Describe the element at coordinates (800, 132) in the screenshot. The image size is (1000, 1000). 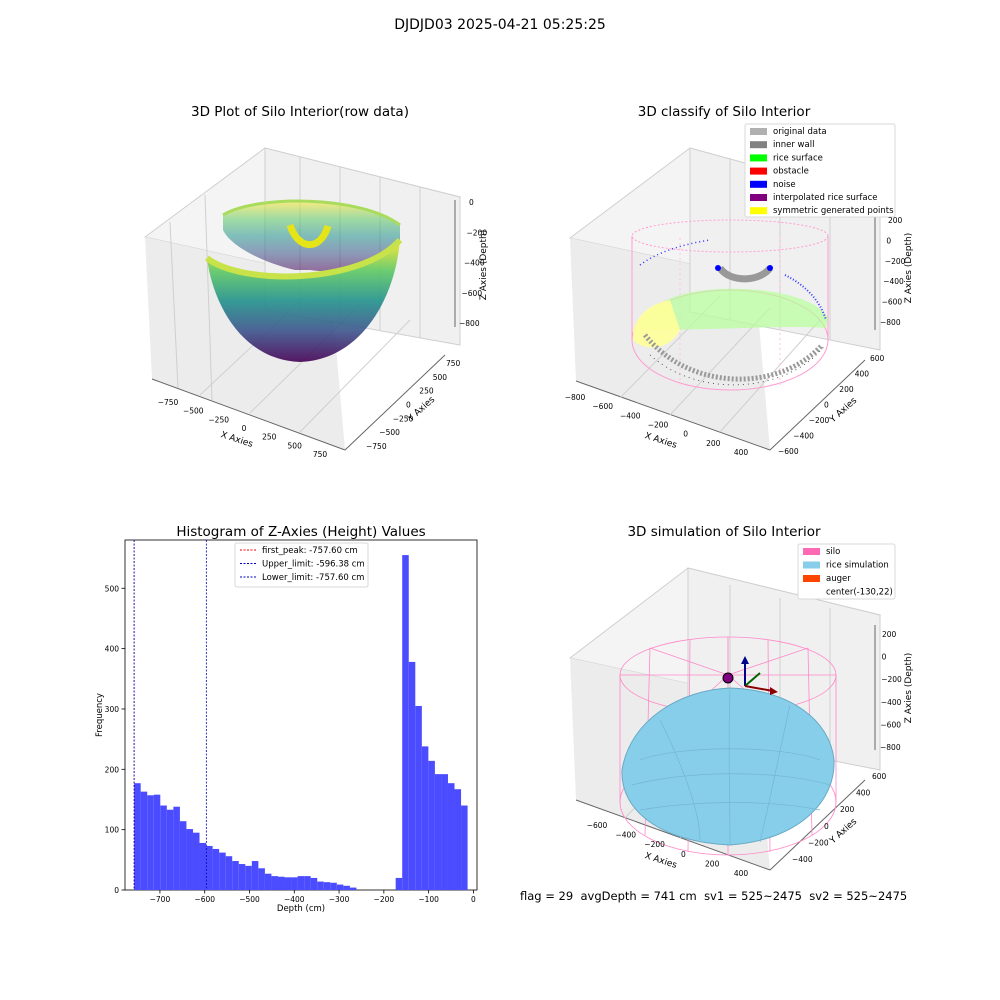
I see `legend-label: original data` at that location.